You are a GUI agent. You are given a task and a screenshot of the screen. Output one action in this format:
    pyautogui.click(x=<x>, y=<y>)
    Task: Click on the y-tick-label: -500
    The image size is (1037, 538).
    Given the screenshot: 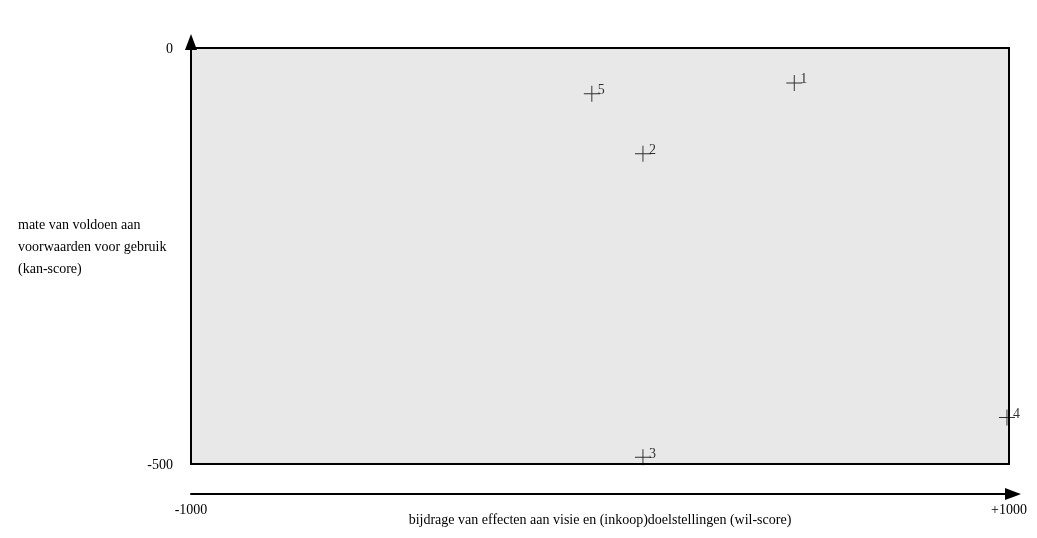 What is the action you would take?
    pyautogui.click(x=160, y=464)
    